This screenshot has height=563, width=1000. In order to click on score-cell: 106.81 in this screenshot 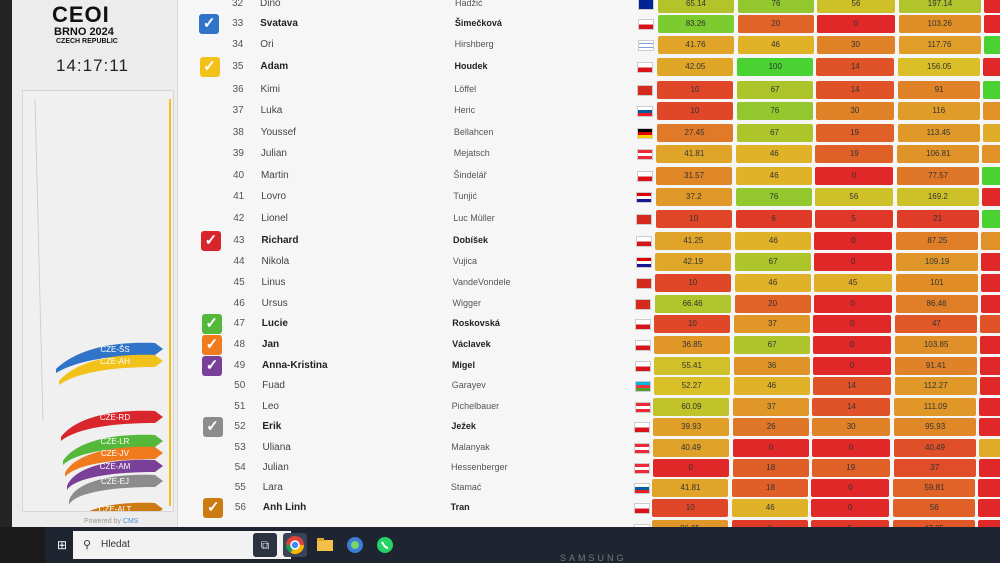, I will do `click(938, 154)`.